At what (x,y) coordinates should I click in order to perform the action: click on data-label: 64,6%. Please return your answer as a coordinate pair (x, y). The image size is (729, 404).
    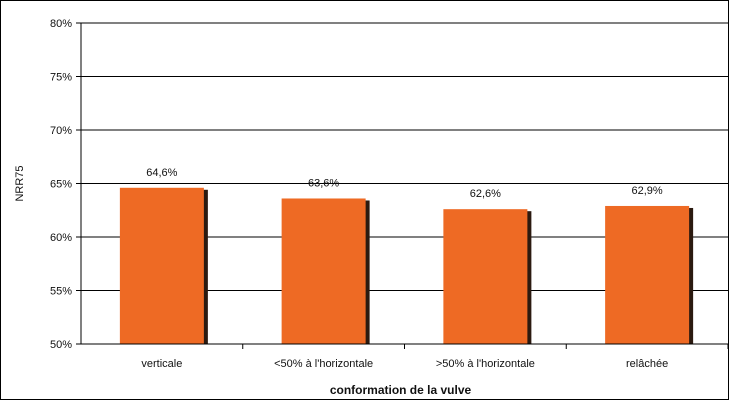
    Looking at the image, I should click on (161, 173).